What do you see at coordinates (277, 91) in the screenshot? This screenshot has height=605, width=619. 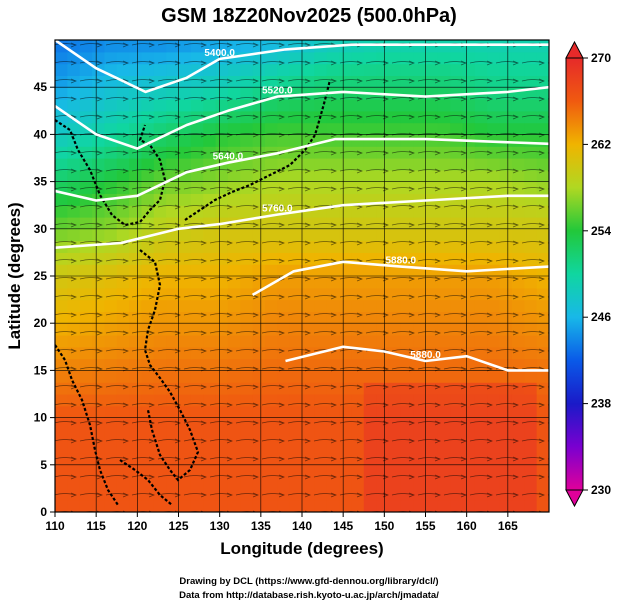 I see `contour-label: 5520.0` at bounding box center [277, 91].